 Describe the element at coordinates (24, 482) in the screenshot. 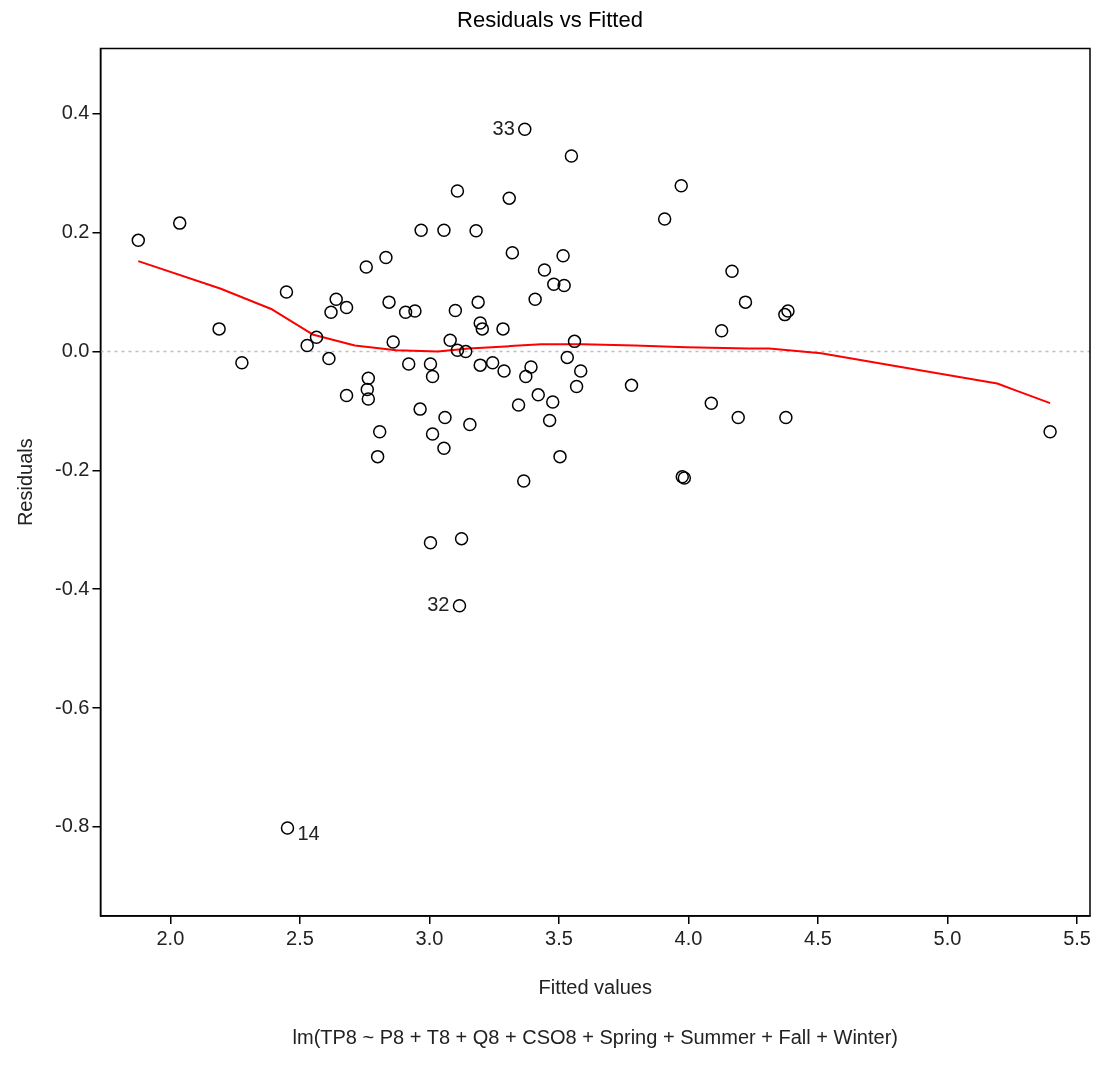

I see `y-axis-title: Residuals` at that location.